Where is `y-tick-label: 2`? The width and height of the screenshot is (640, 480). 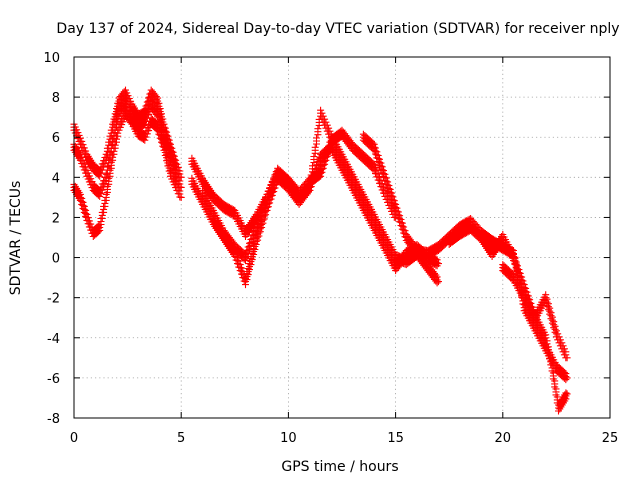
y-tick-label: 2 is located at coordinates (56, 218).